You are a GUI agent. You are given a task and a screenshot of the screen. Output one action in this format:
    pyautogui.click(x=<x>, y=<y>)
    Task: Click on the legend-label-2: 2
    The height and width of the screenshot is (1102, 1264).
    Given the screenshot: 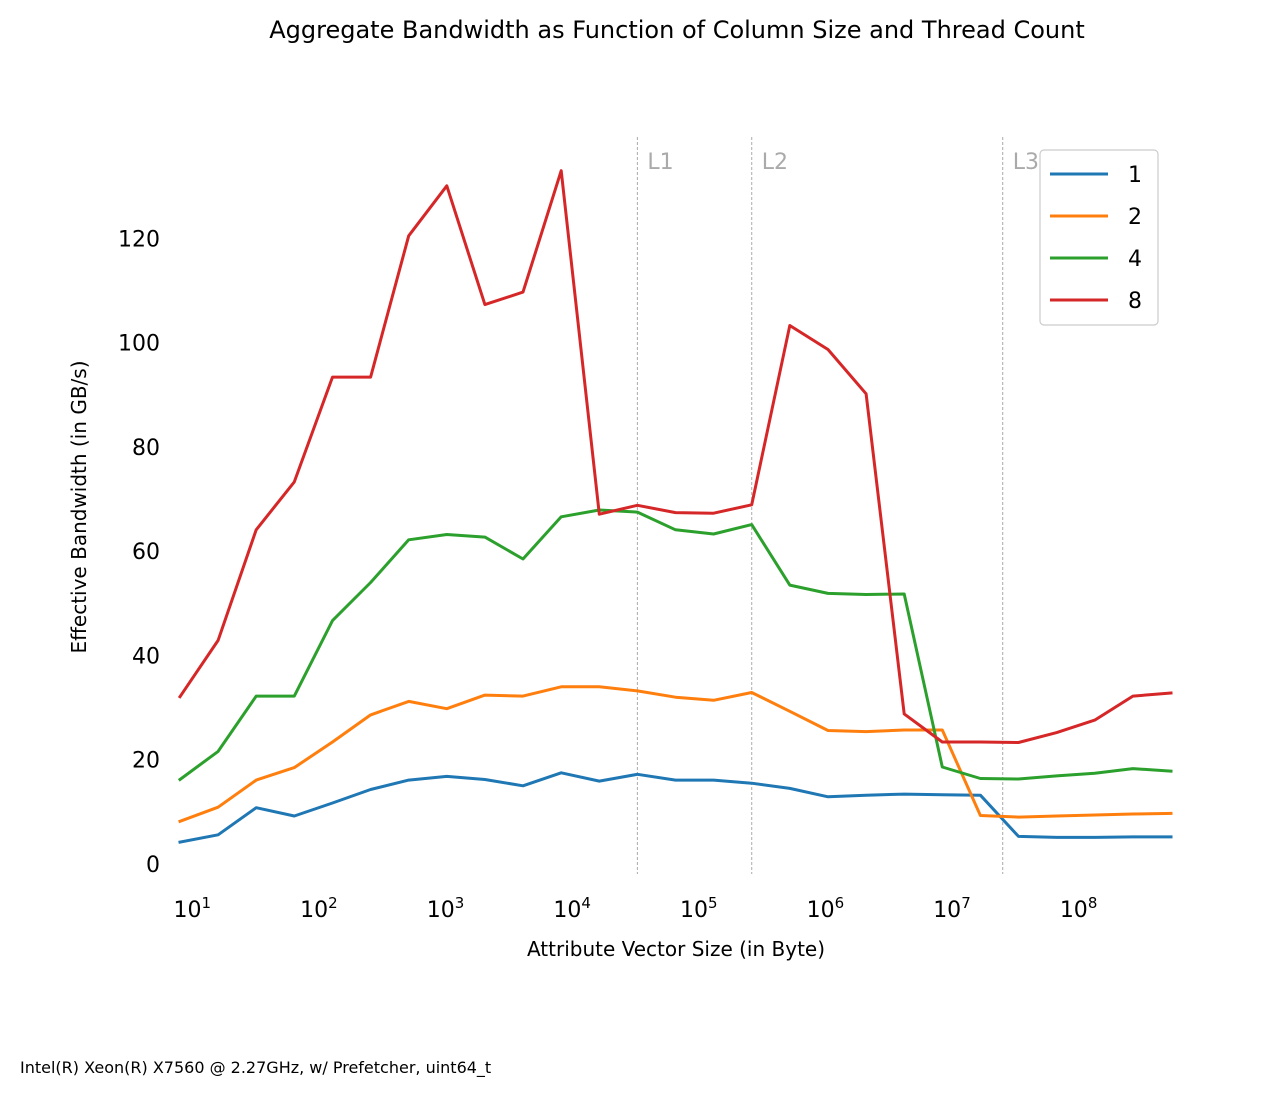 What is the action you would take?
    pyautogui.click(x=1135, y=217)
    